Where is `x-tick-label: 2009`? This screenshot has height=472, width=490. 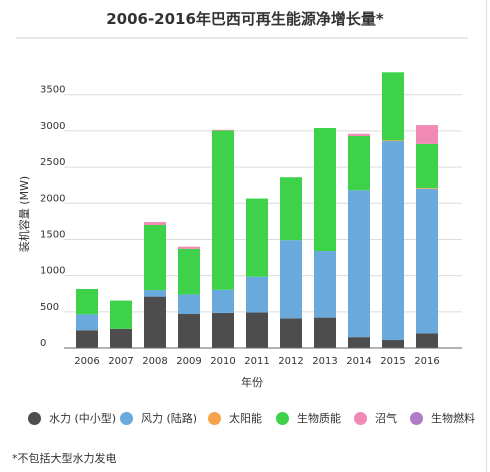
x-tick-label: 2009 is located at coordinates (188, 361).